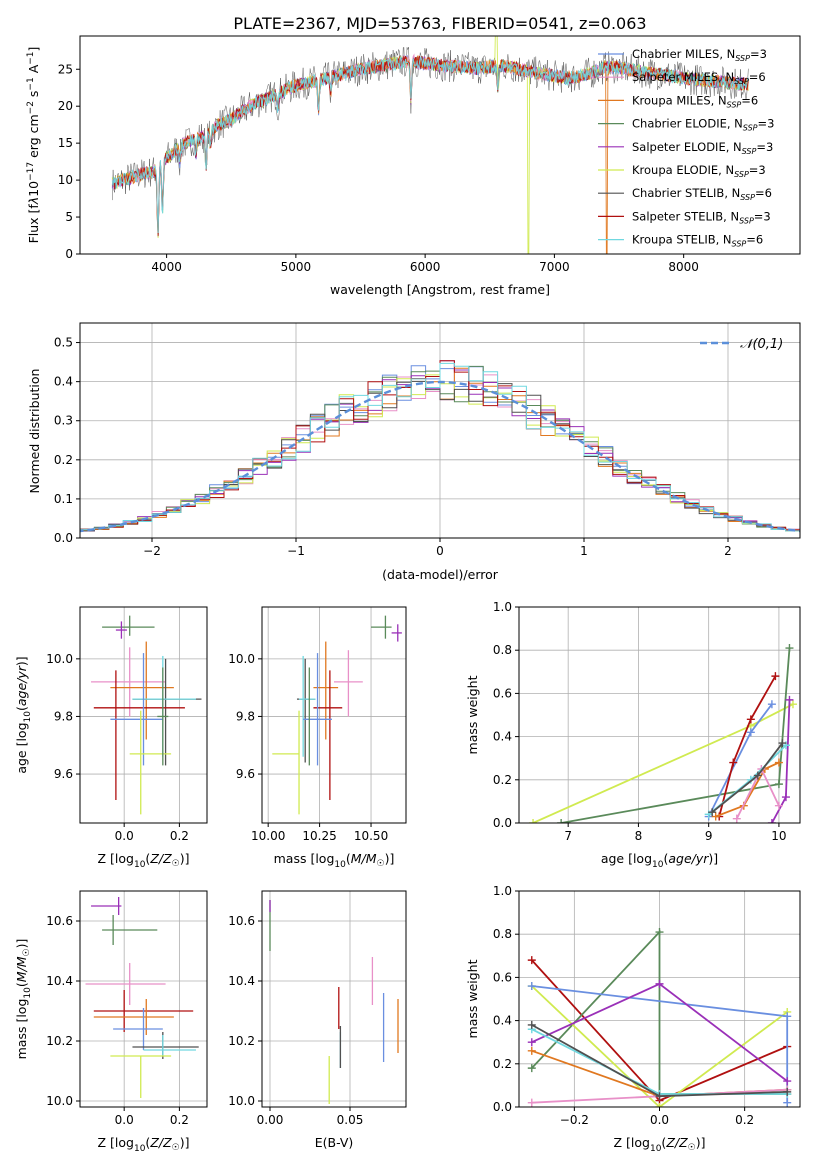  I want to click on y-axis-label: mass [log10(M/M☉)], so click(23, 999).